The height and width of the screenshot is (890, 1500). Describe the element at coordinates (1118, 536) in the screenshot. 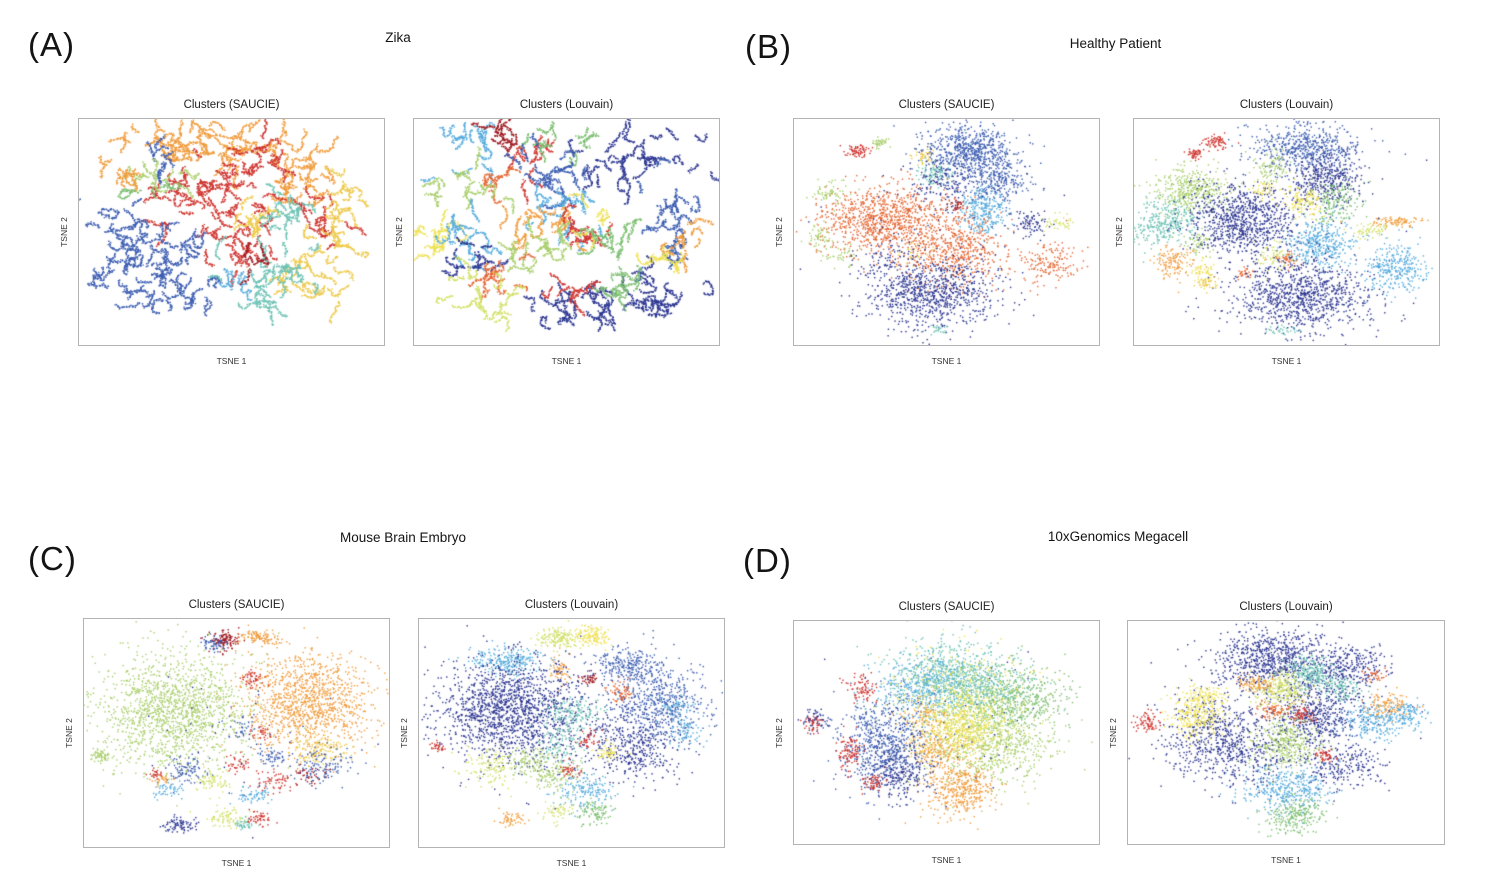

I see `panel-title: 10xGenomics Megacell` at that location.